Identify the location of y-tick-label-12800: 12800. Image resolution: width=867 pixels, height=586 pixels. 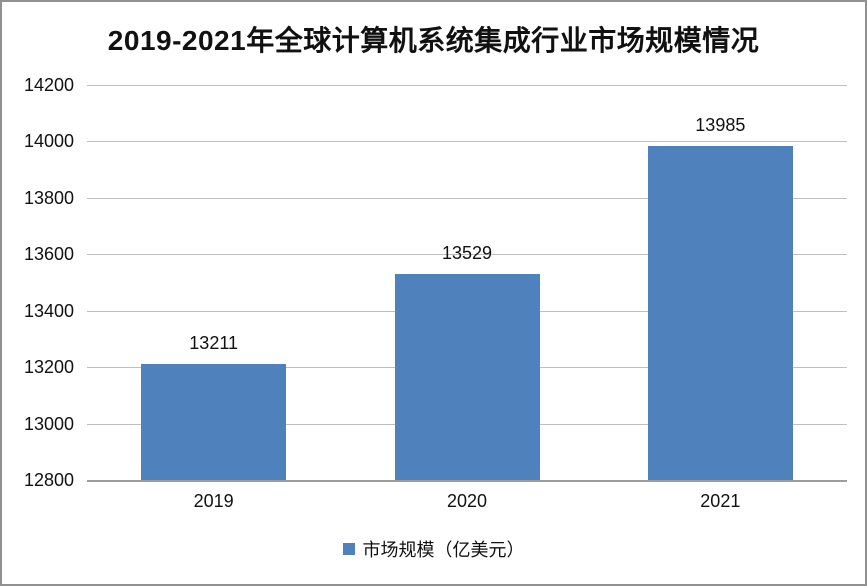
(48, 480).